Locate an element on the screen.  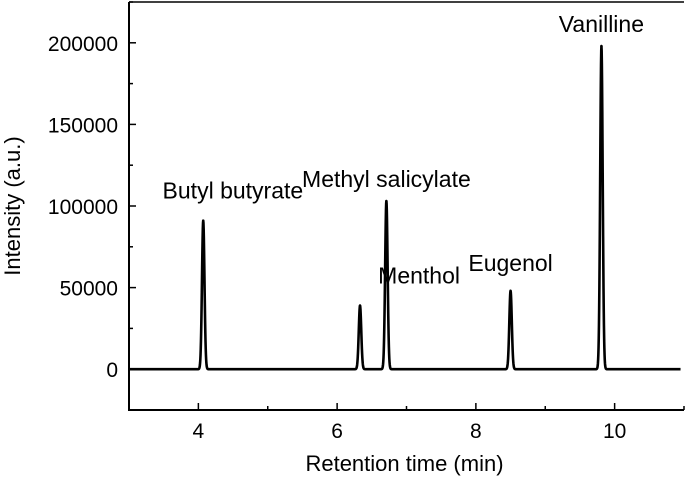
x-tick-label: 4 is located at coordinates (199, 431).